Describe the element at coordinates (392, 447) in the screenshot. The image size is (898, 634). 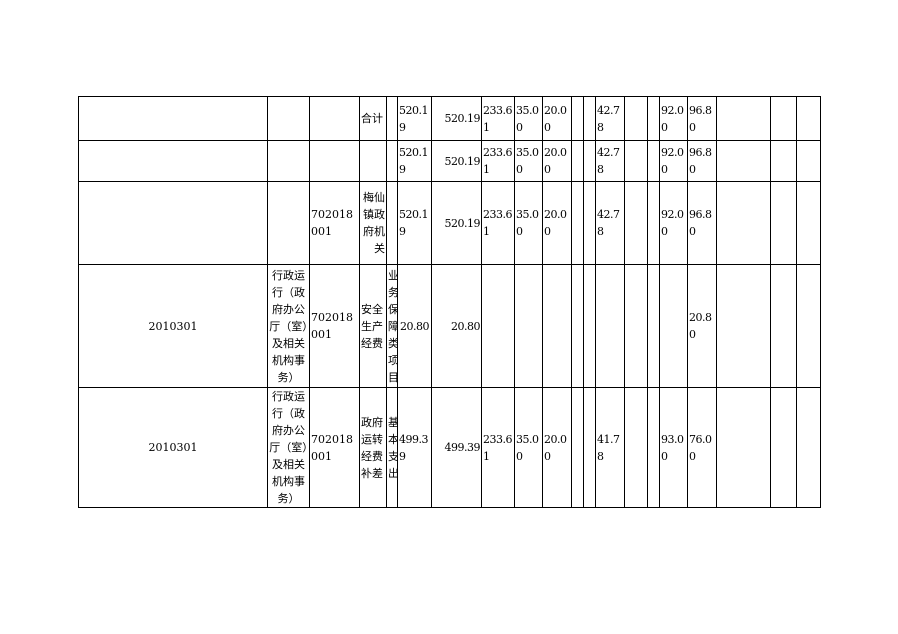
I see `item-type-cell: 基本支出` at that location.